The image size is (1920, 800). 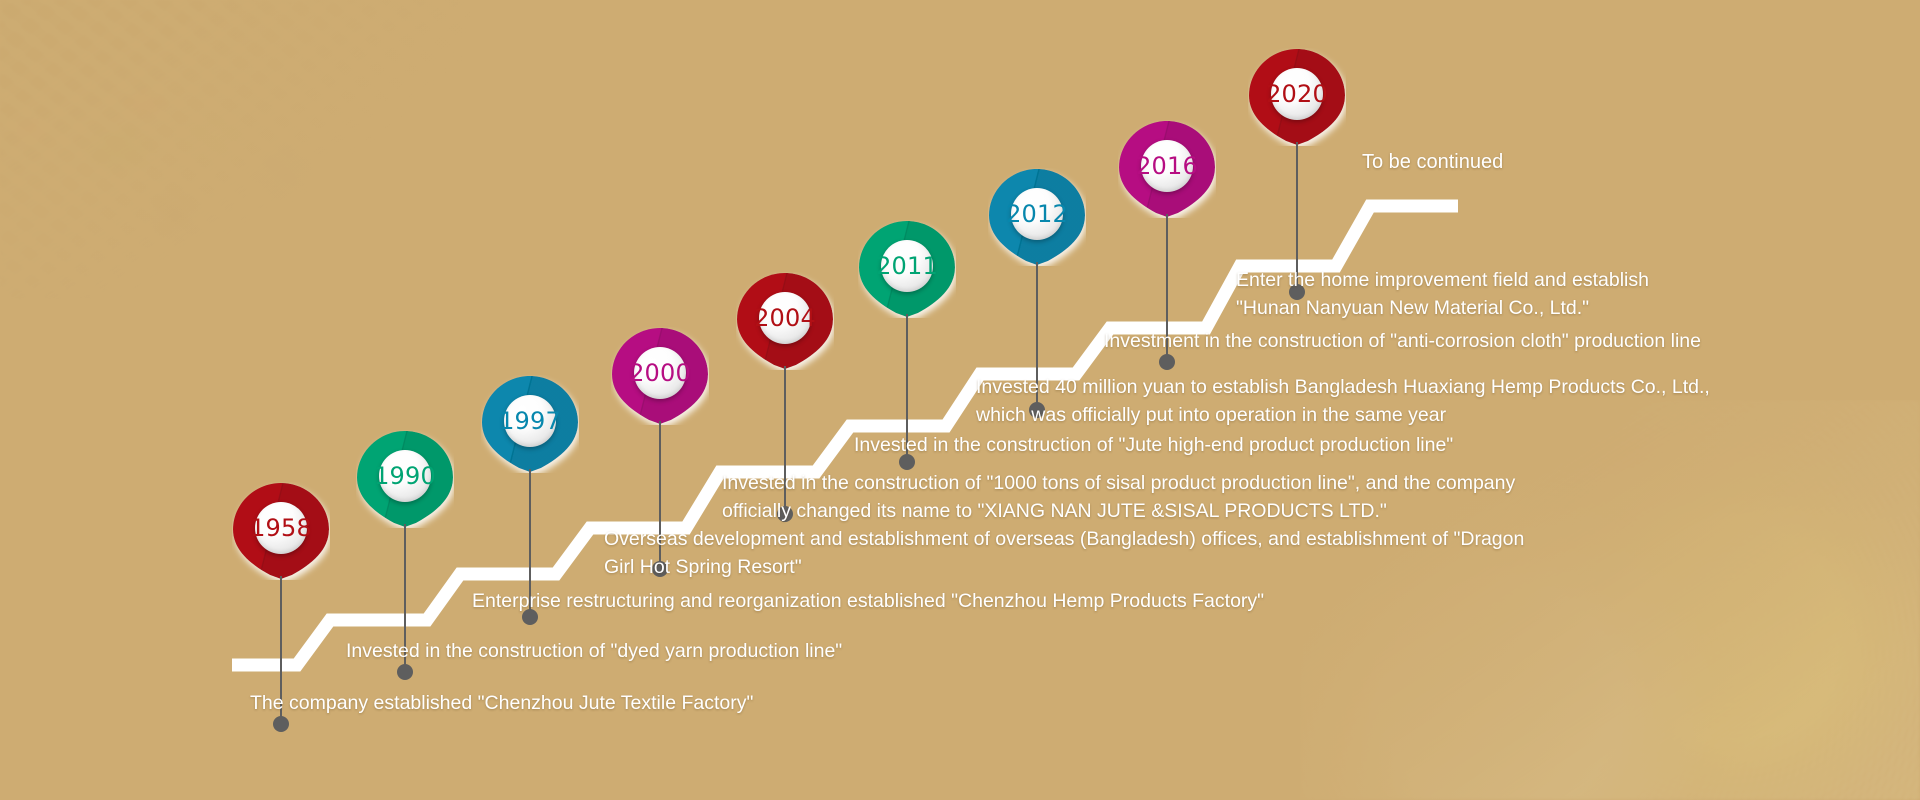 I want to click on timeline-pin-2000: 2000, so click(x=660, y=452).